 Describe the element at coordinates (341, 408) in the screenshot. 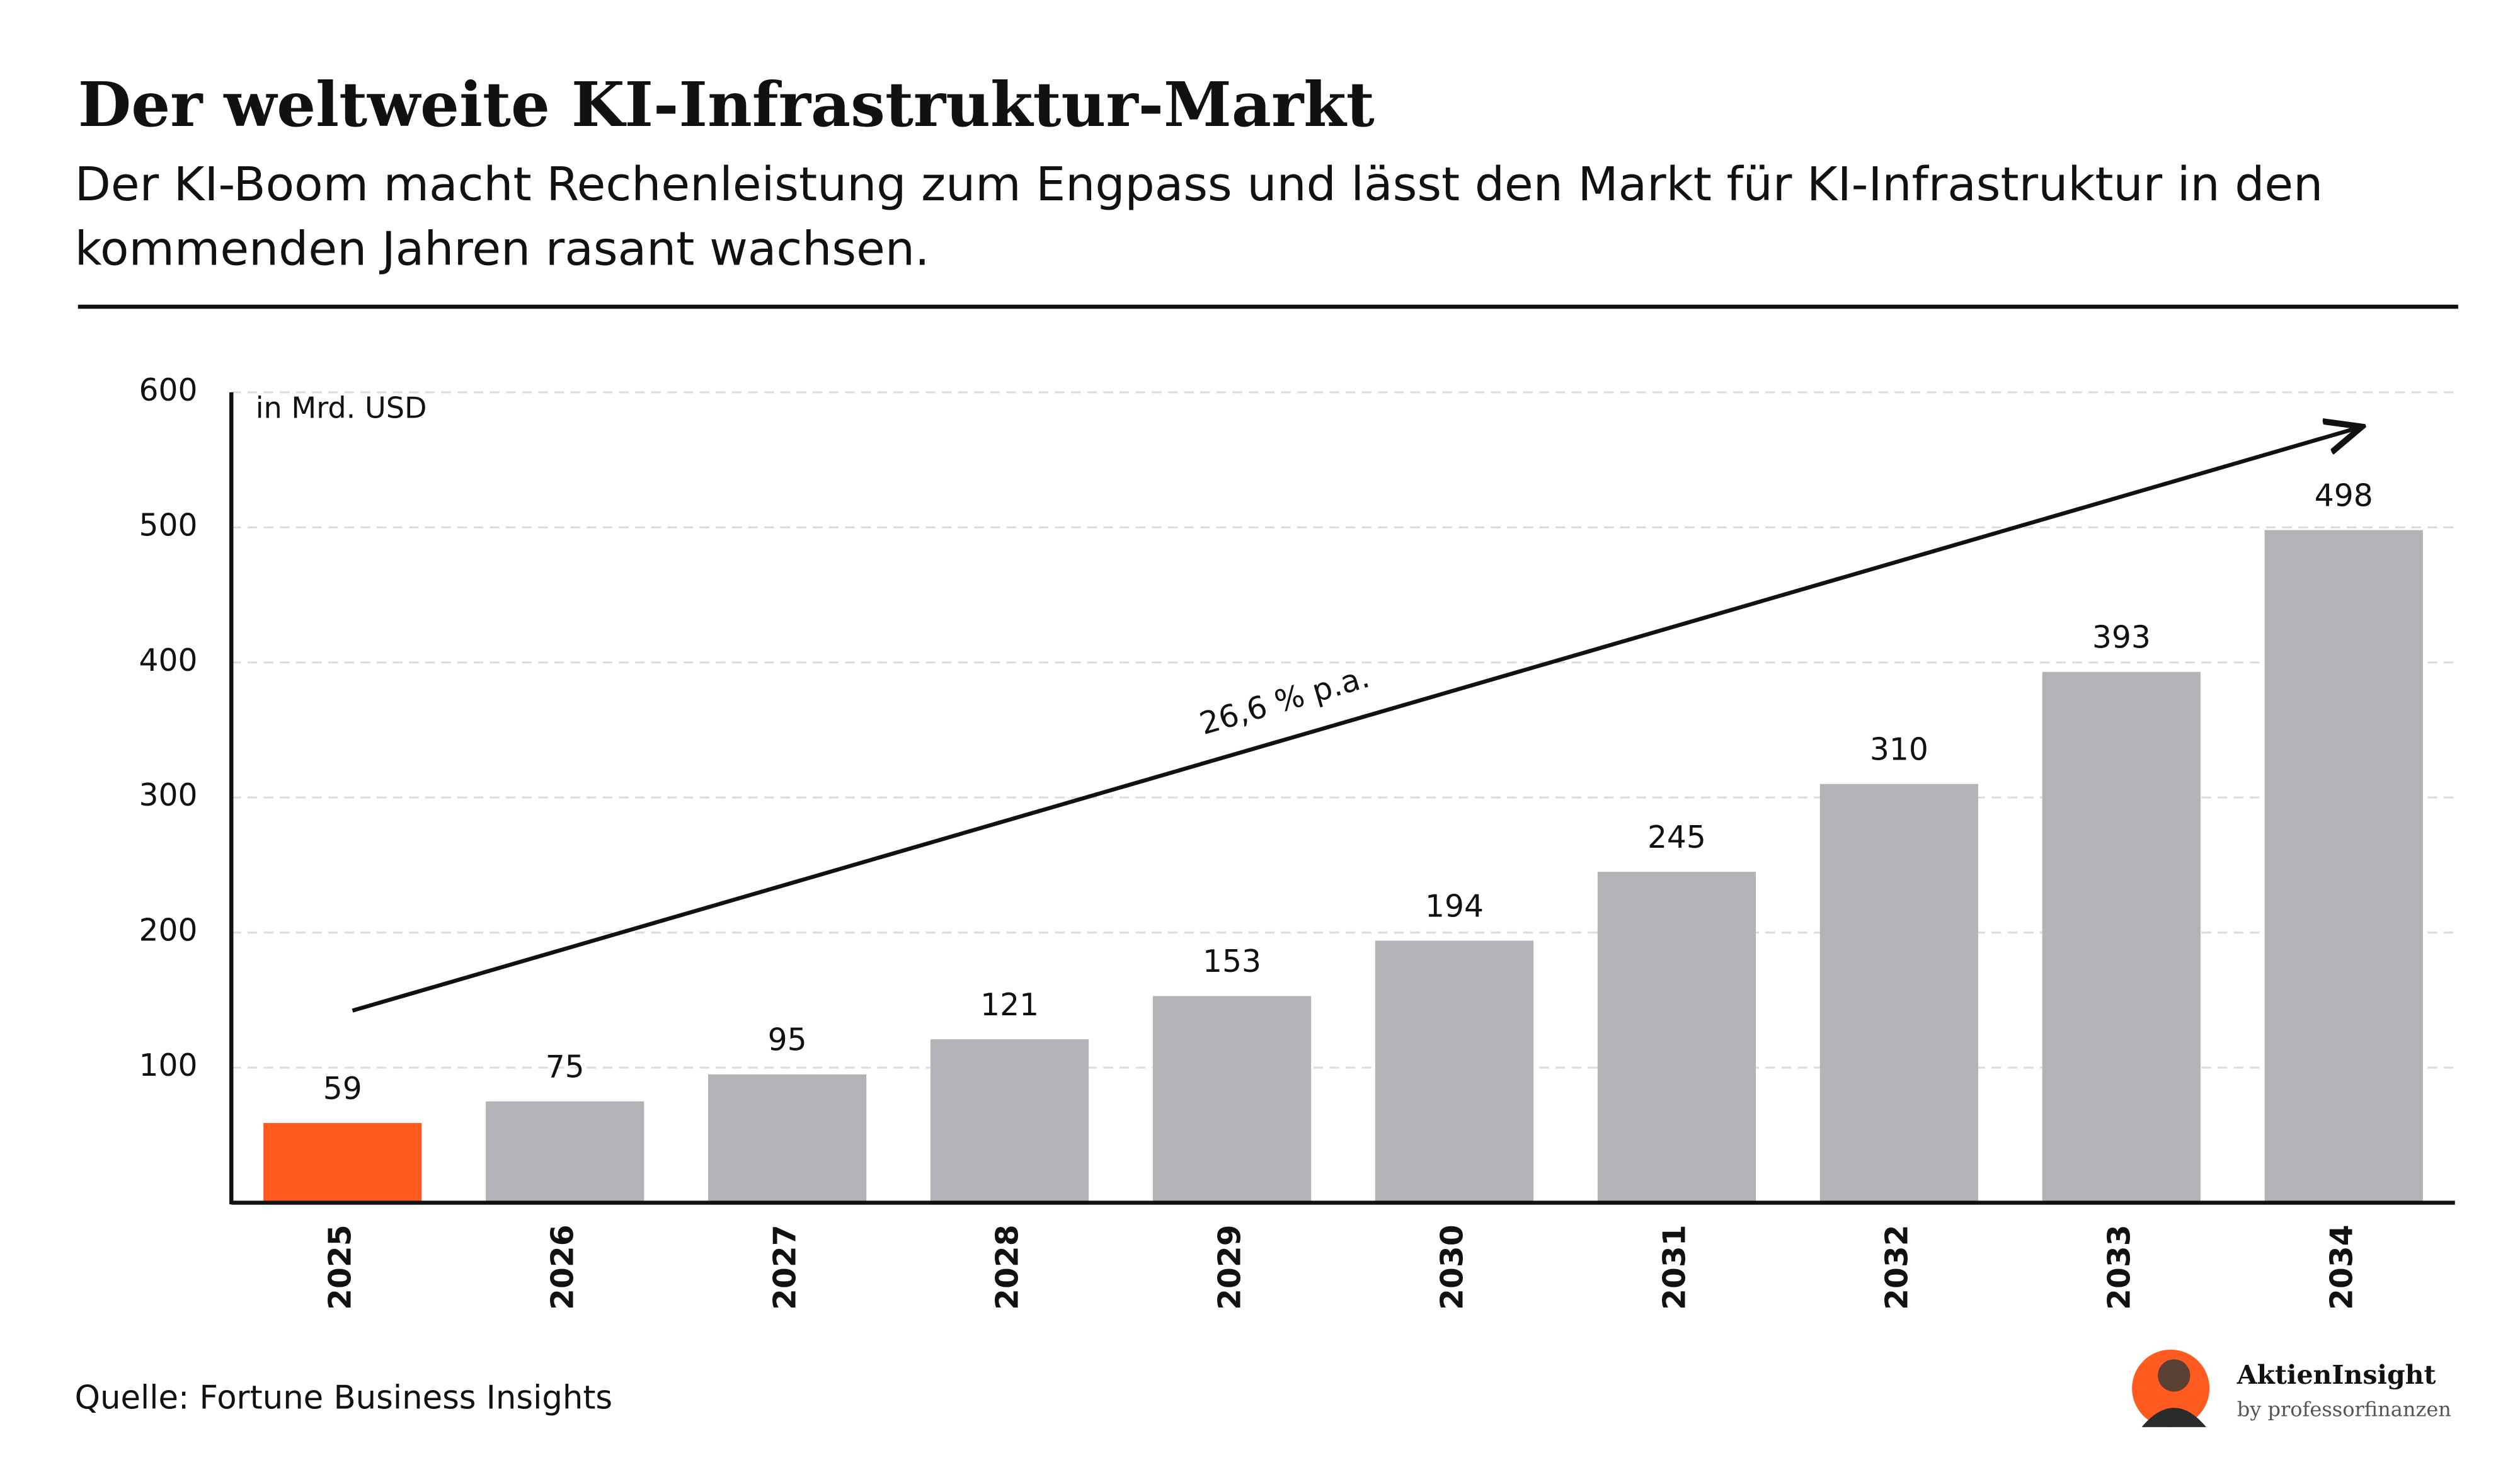

I see `y-axis-label: in Mrd. USD` at that location.